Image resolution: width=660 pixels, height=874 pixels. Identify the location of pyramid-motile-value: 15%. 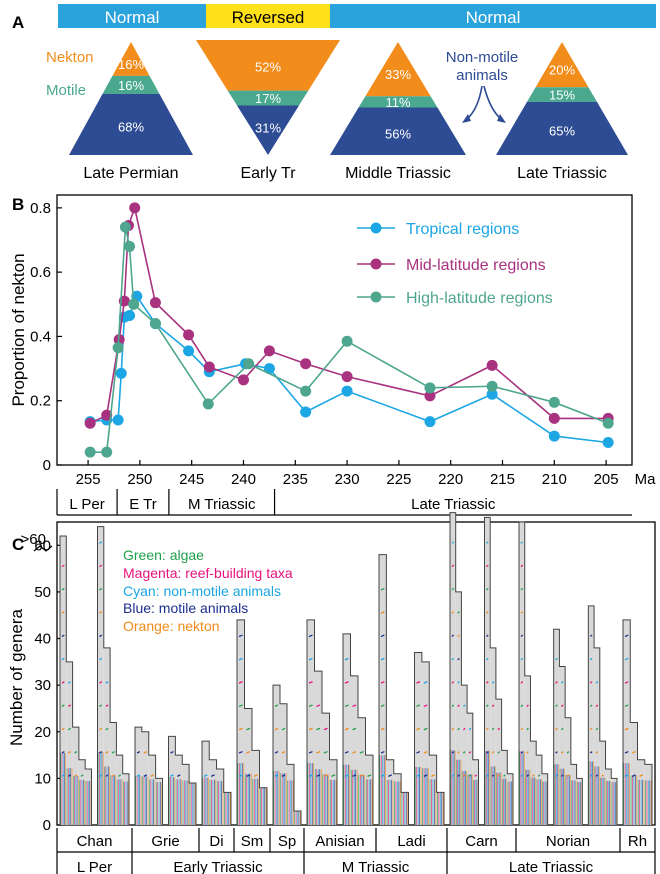
(562, 95).